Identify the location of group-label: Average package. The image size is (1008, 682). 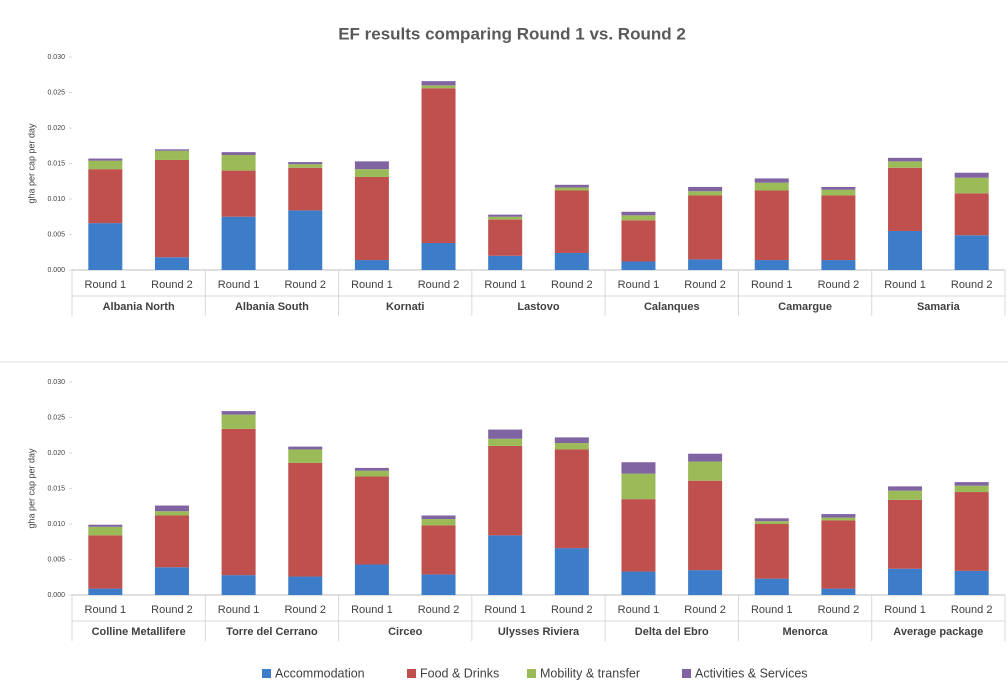
(938, 632).